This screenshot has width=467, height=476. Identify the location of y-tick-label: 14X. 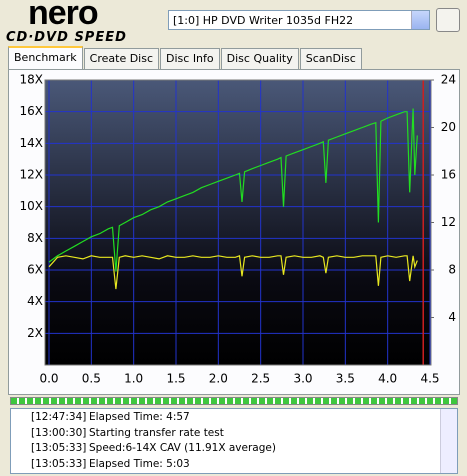
(32, 143).